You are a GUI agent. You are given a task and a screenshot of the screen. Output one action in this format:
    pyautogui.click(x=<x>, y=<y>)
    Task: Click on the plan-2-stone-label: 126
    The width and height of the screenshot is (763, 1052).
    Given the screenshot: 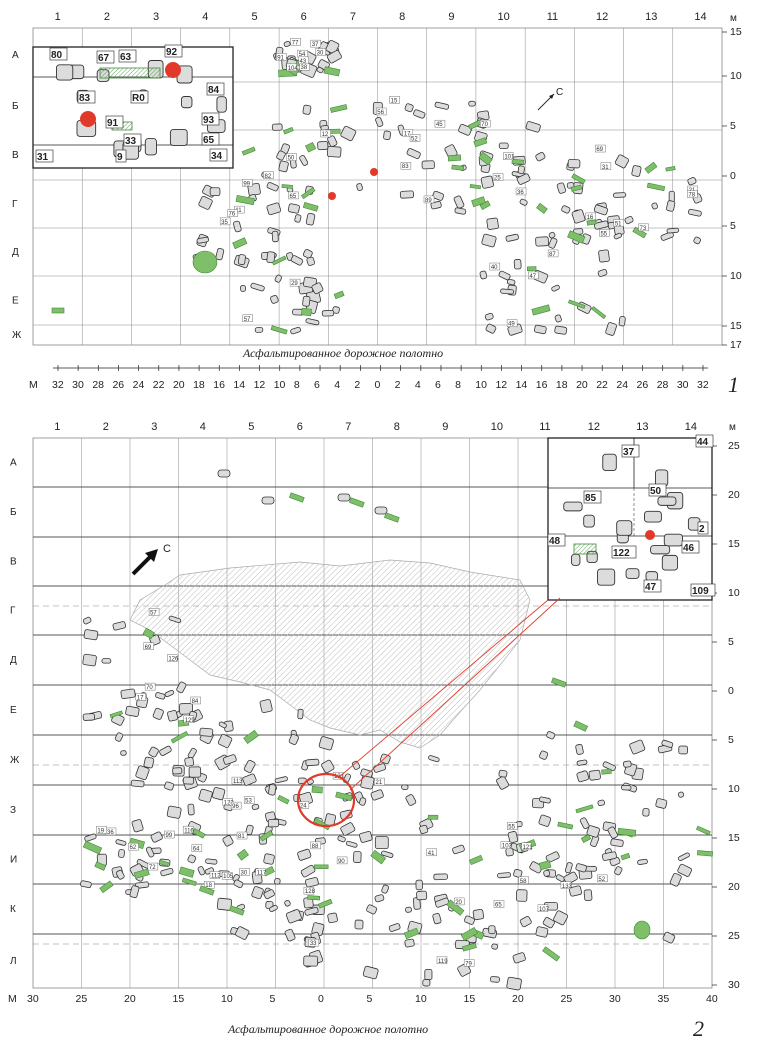 What is the action you would take?
    pyautogui.click(x=173, y=660)
    